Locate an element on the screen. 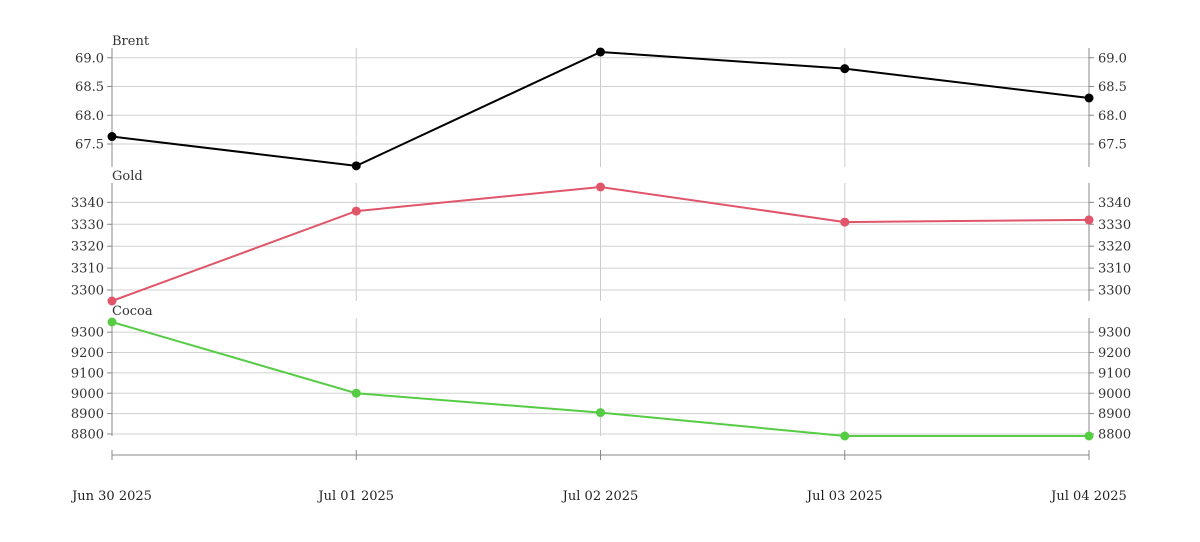  cocoa-left-tick-label: 8900 is located at coordinates (87, 414).